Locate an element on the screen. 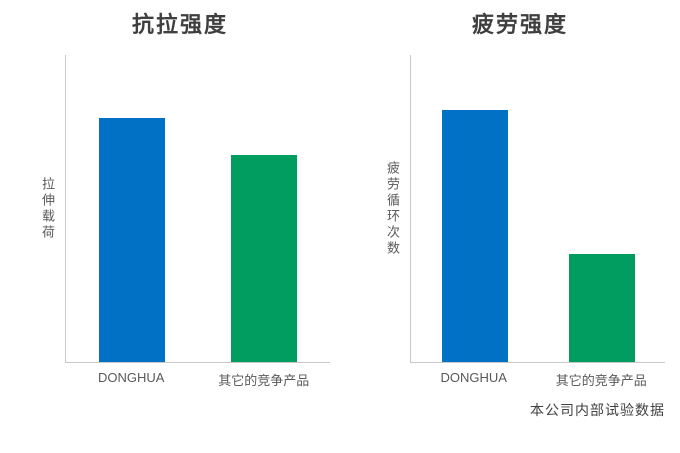 The width and height of the screenshot is (680, 453). y-axis-label: 拉伸载荷 is located at coordinates (47, 209).